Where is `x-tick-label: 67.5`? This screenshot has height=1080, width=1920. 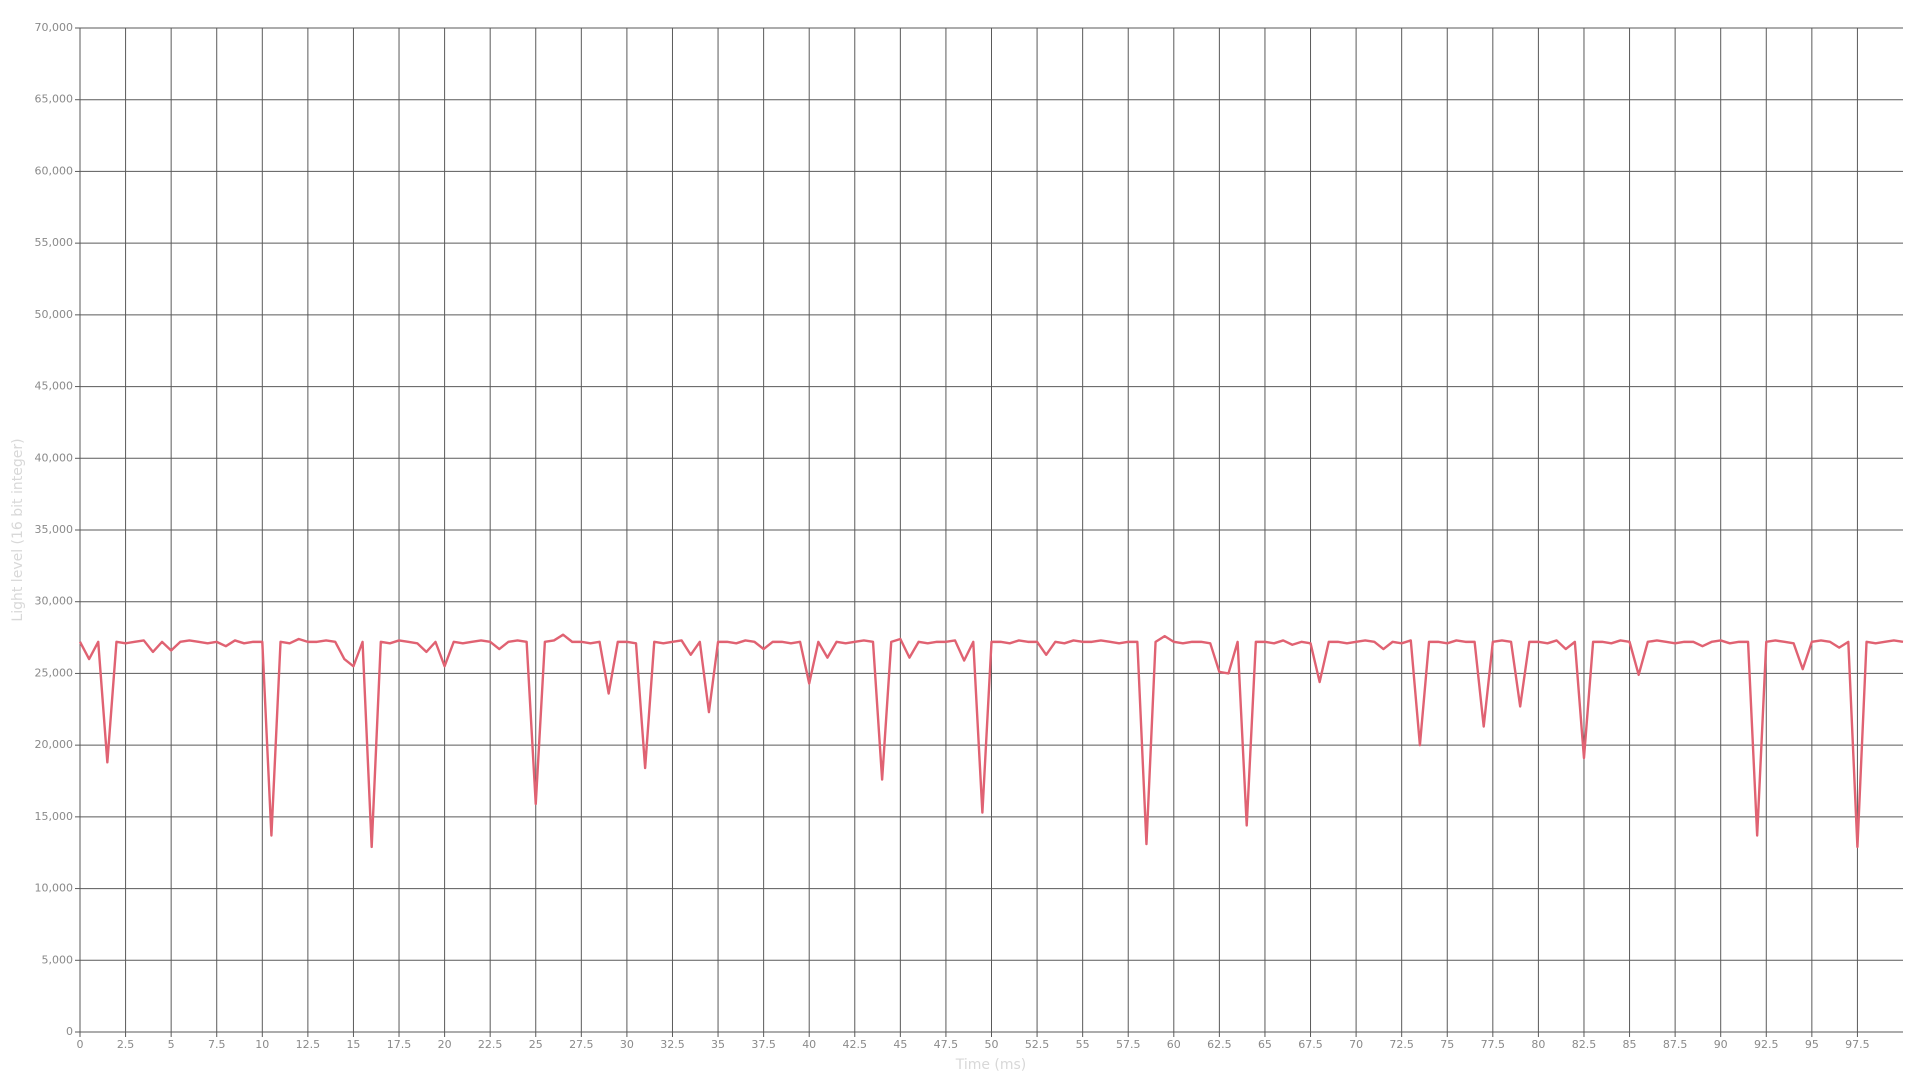 x-tick-label: 67.5 is located at coordinates (1310, 1044).